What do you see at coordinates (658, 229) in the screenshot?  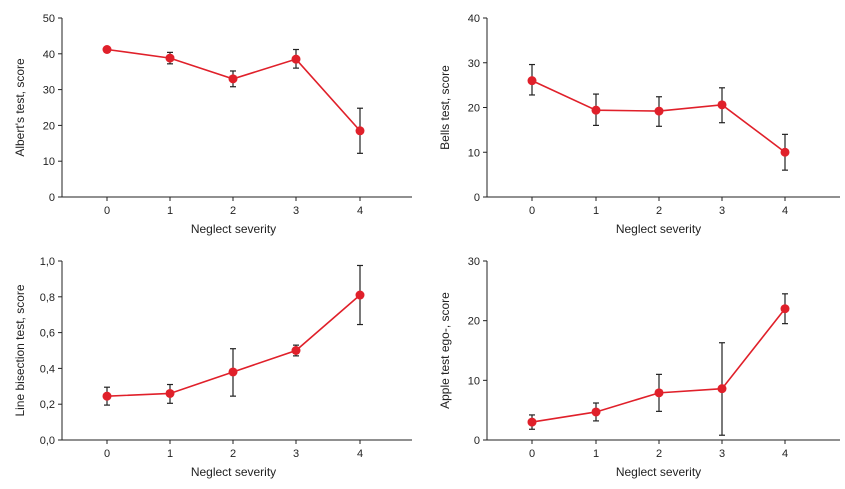 I see `chart-1-x-axis-label: Neglect severity` at bounding box center [658, 229].